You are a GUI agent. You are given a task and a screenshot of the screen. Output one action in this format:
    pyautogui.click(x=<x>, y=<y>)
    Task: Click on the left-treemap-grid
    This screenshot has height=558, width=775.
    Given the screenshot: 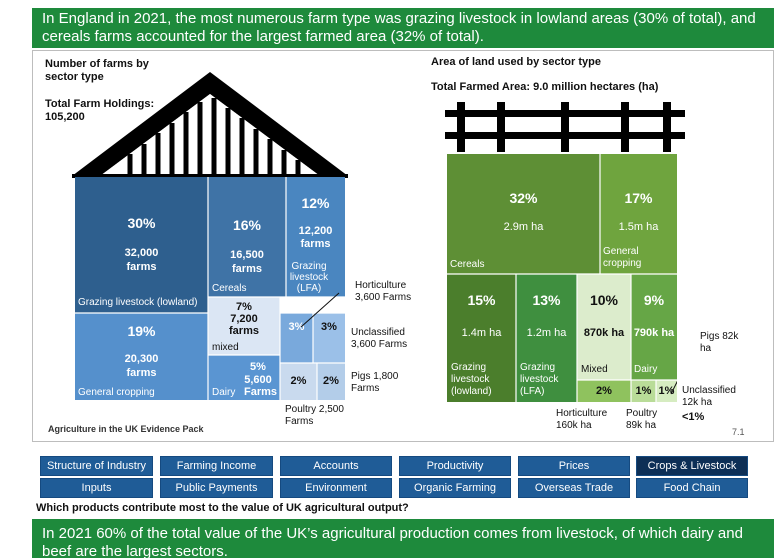 What is the action you would take?
    pyautogui.click(x=210, y=288)
    